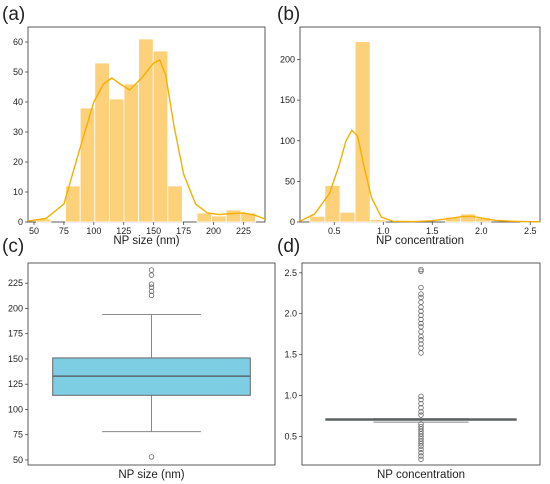 Image resolution: width=550 pixels, height=484 pixels. What do you see at coordinates (15, 283) in the screenshot?
I see `y-tick-label: 225` at bounding box center [15, 283].